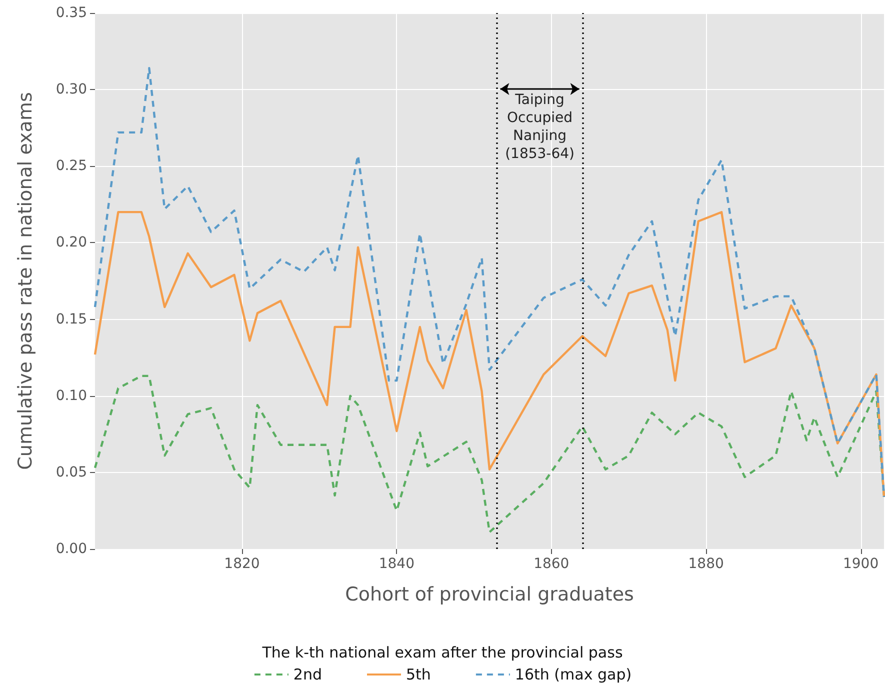 The image size is (885, 690). I want to click on y-tick-label: 0.15, so click(71, 319).